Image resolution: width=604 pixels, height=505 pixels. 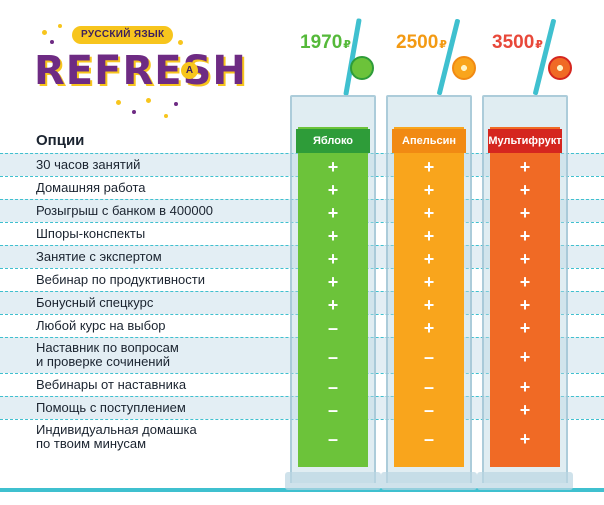 What do you see at coordinates (140, 71) in the screenshot?
I see `logo-wordmark: REFRESH` at bounding box center [140, 71].